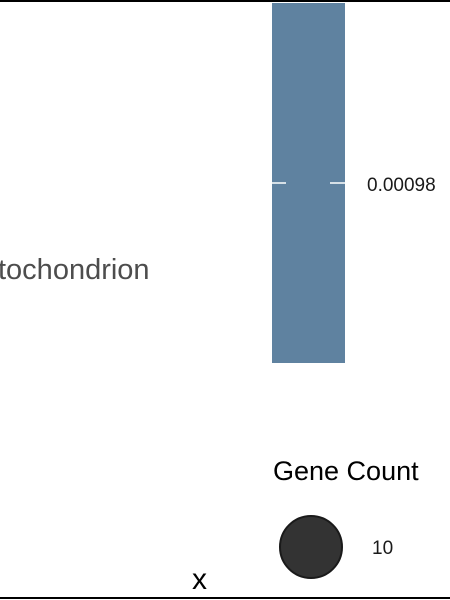 This screenshot has height=600, width=450. I want to click on legend-entry-label: 10, so click(382, 548).